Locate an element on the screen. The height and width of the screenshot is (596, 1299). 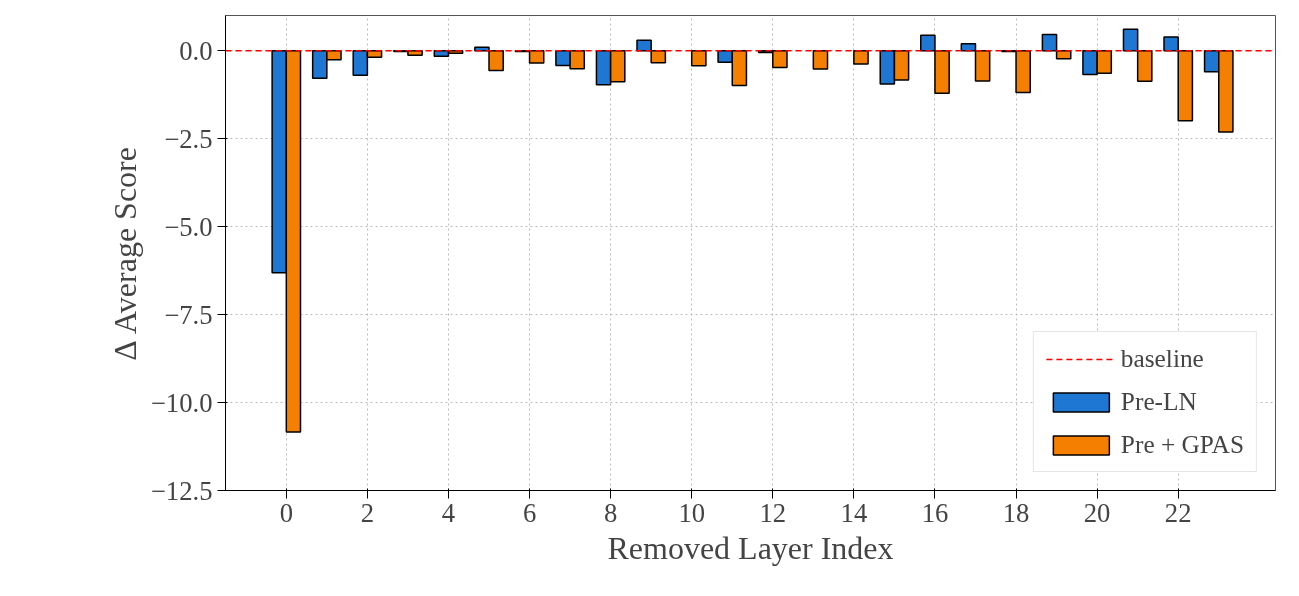
x-tick-label: 22 is located at coordinates (1178, 512).